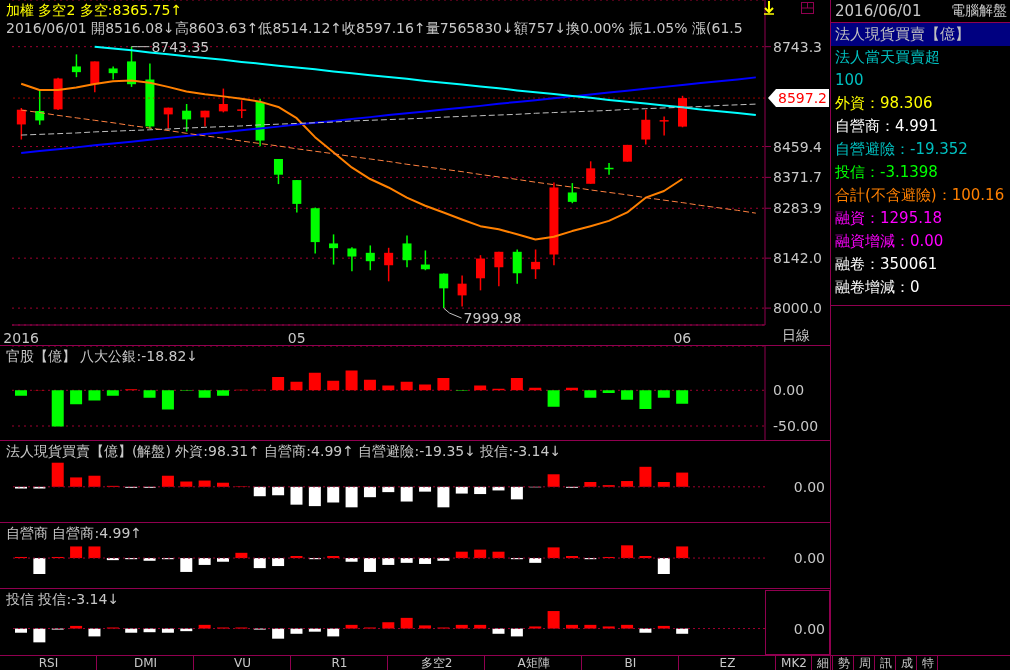  I want to click on text: 電腦解盤, so click(979, 11).